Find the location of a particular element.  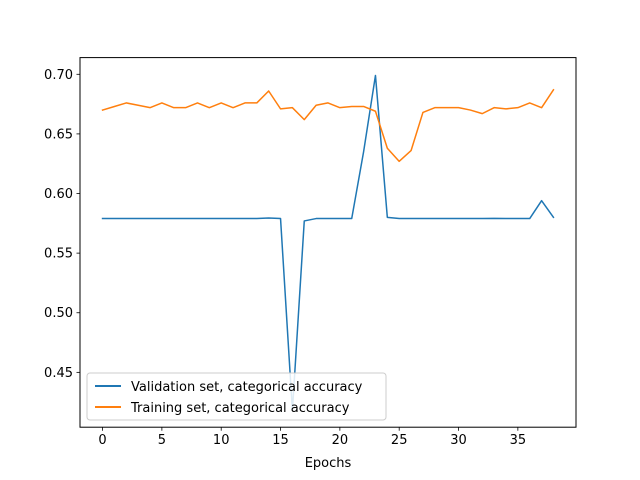

y-tick-label: 0.65 is located at coordinates (58, 134).